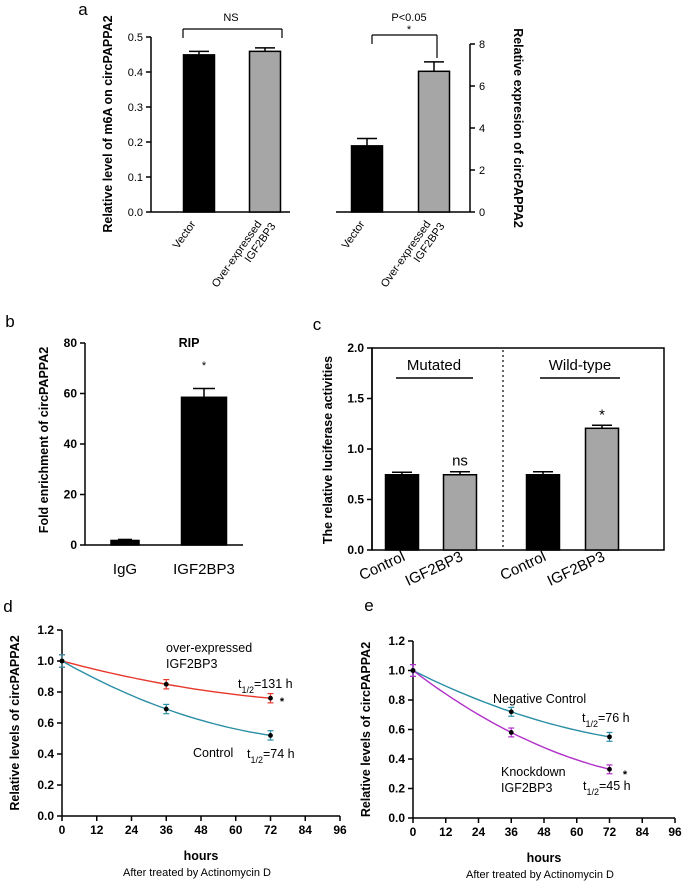 The image size is (685, 885). Describe the element at coordinates (9, 321) in the screenshot. I see `panel-b-letter: b` at that location.